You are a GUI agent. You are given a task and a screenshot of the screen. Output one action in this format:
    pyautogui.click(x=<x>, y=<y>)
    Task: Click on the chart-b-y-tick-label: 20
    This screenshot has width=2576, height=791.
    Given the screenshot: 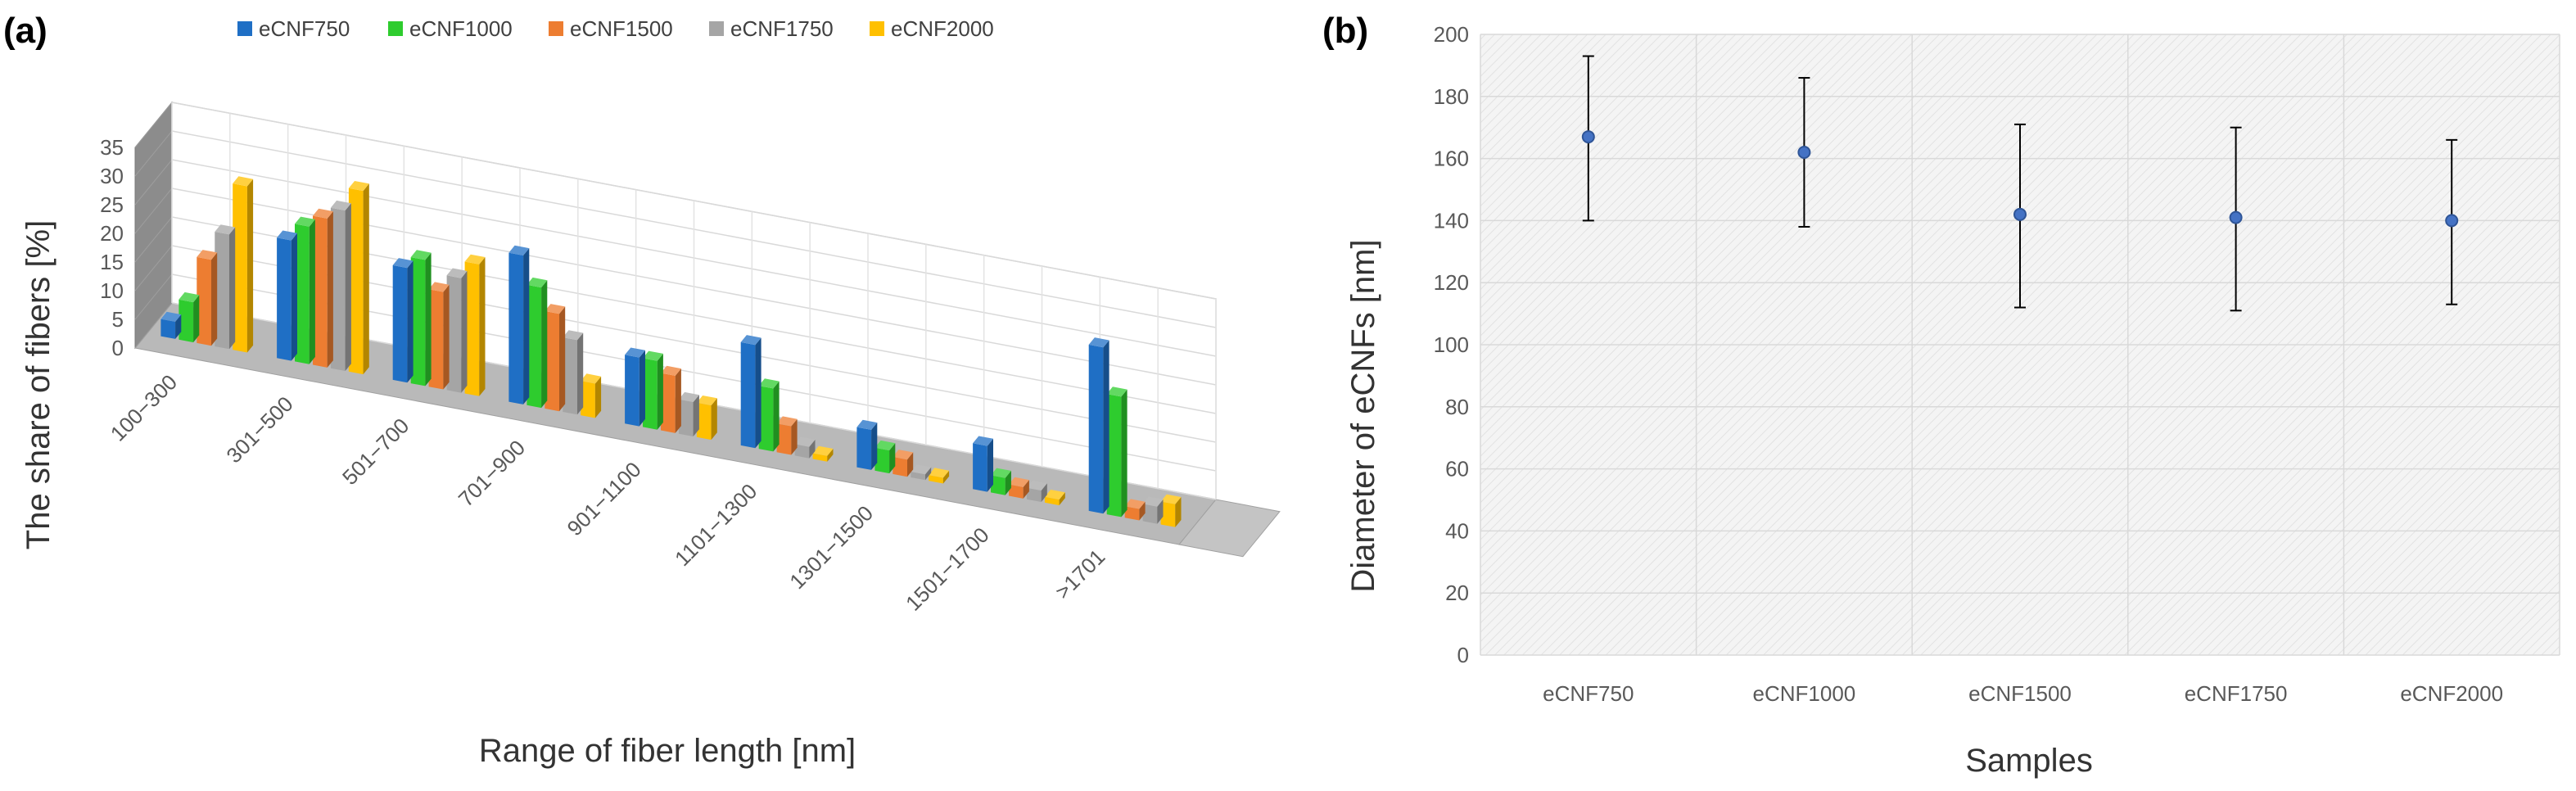 What is the action you would take?
    pyautogui.click(x=1457, y=593)
    